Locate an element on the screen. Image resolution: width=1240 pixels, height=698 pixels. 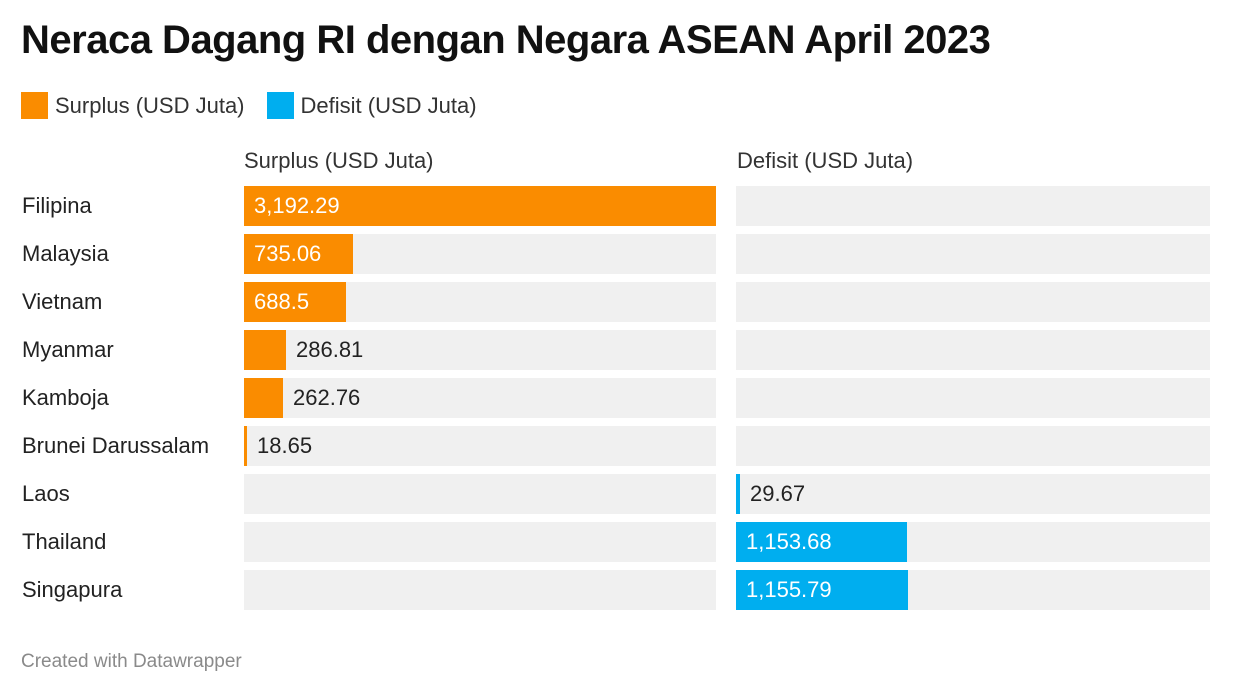
legend-swatch-surplus is located at coordinates (34, 105).